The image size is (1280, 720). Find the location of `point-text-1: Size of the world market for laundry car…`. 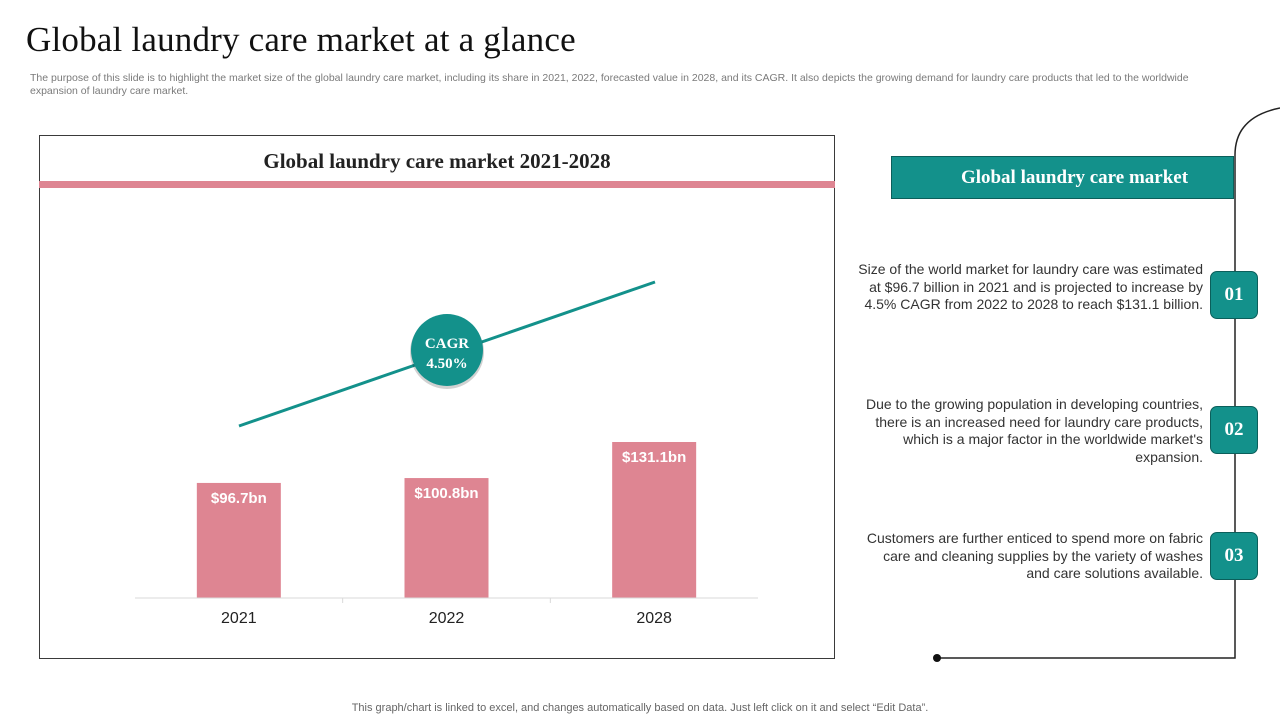

point-text-1: Size of the world market for laundry car… is located at coordinates (1030, 286).